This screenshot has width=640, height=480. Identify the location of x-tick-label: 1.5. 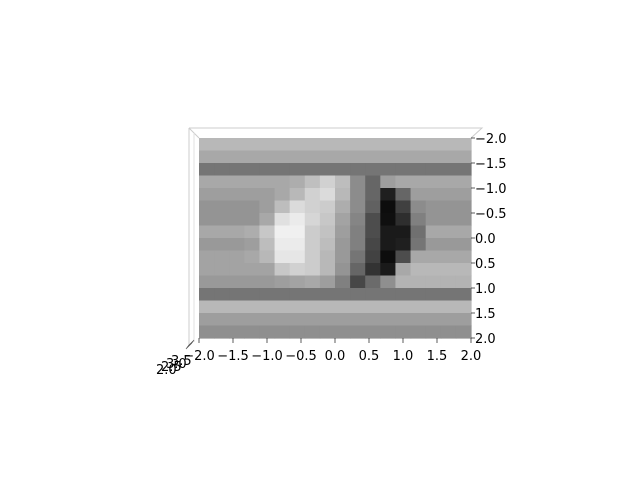
(437, 356).